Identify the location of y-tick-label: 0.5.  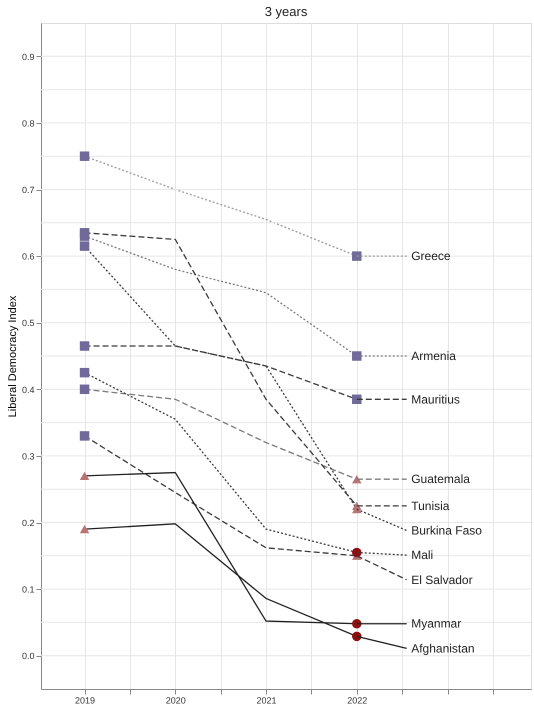
(28, 323).